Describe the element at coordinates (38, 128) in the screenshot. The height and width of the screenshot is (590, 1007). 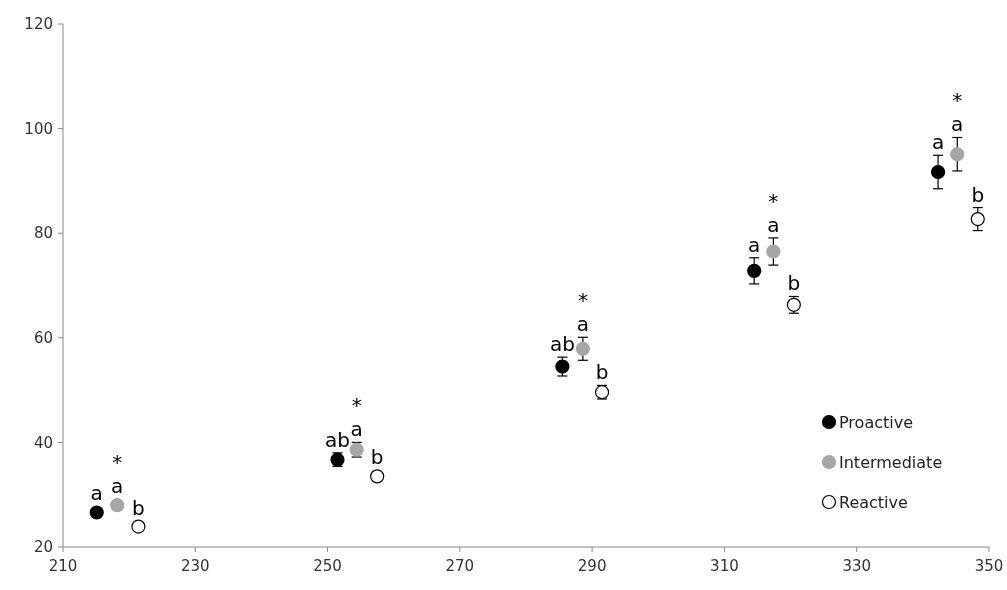
I see `y-tick-label: 100` at that location.